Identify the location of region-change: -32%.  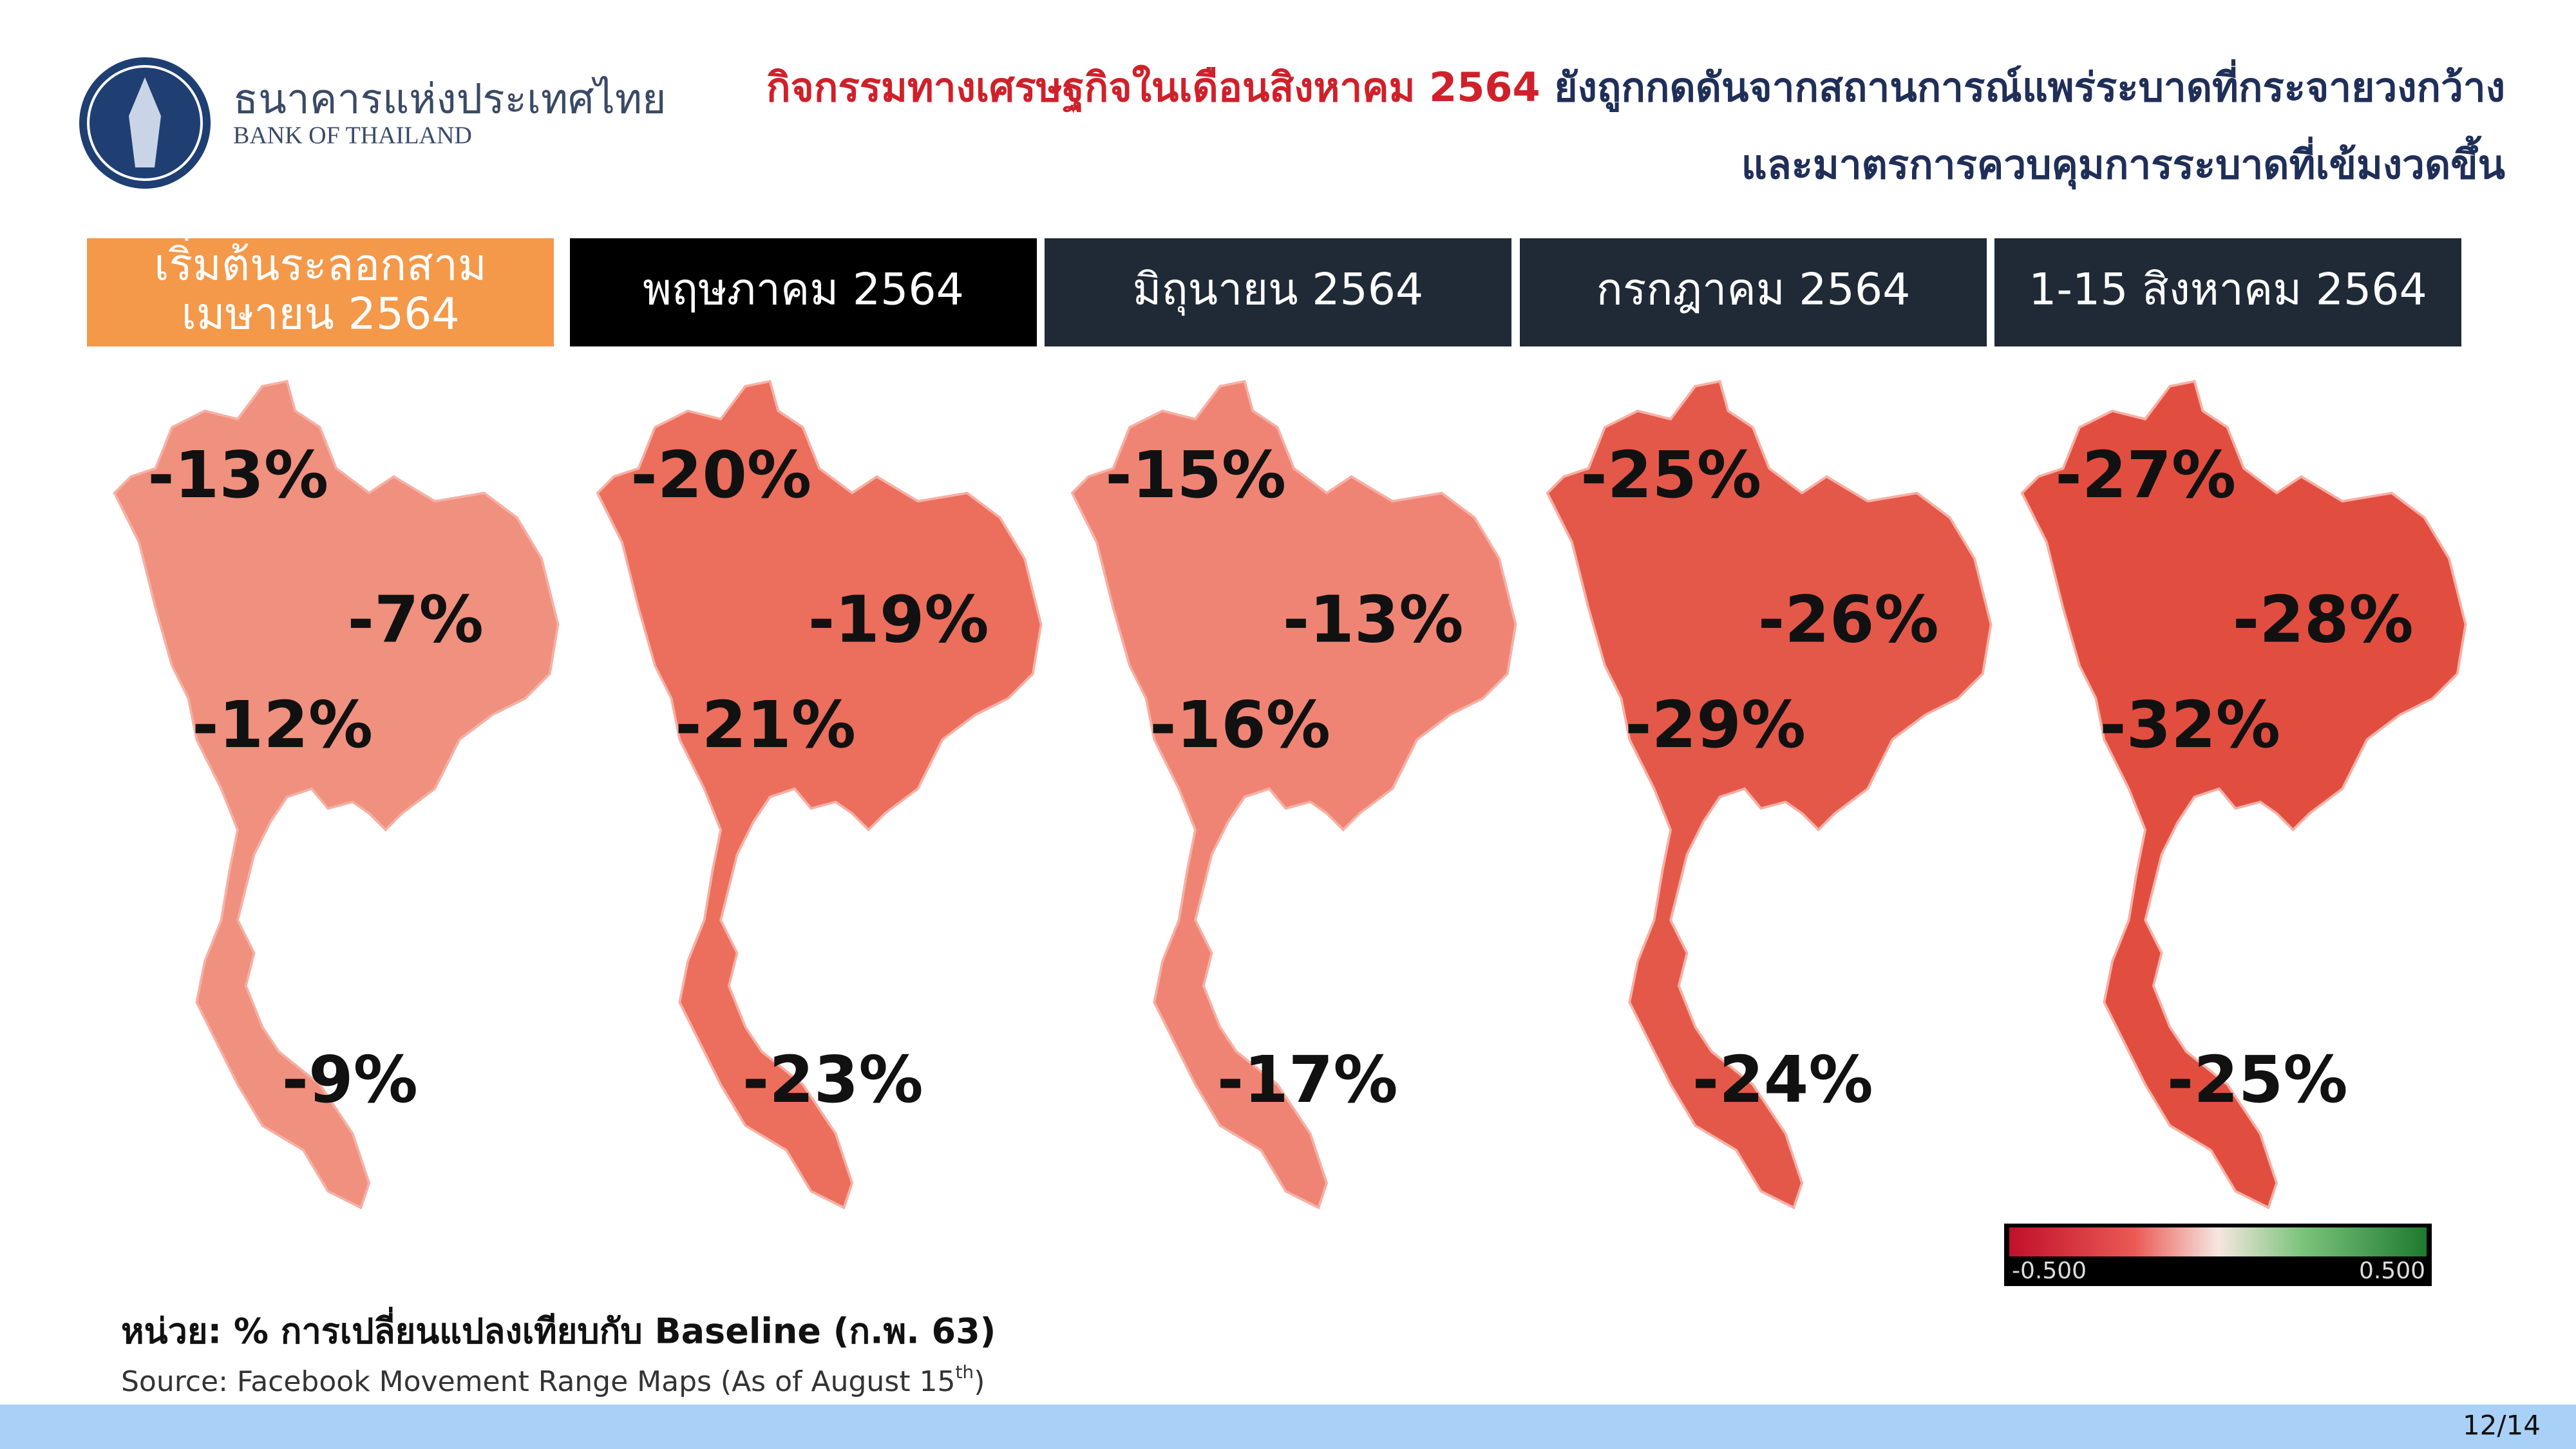
(2189, 724).